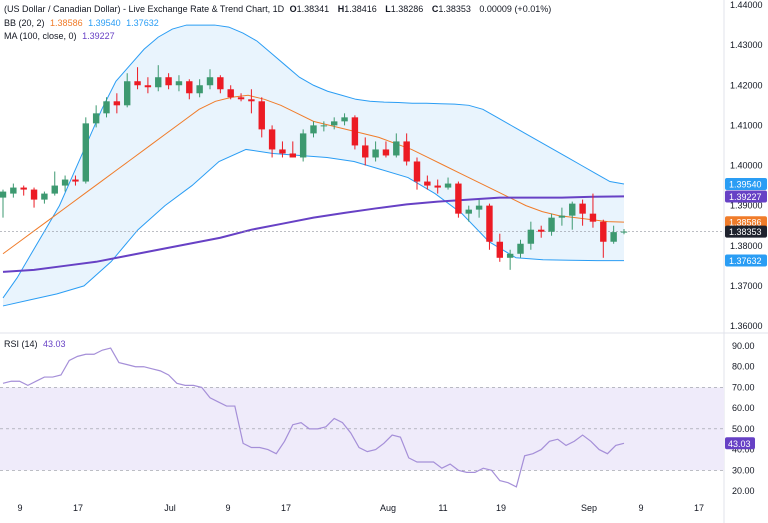 This screenshot has height=523, width=768. What do you see at coordinates (357, 9) in the screenshot?
I see `ohlc-high: H1.38416` at bounding box center [357, 9].